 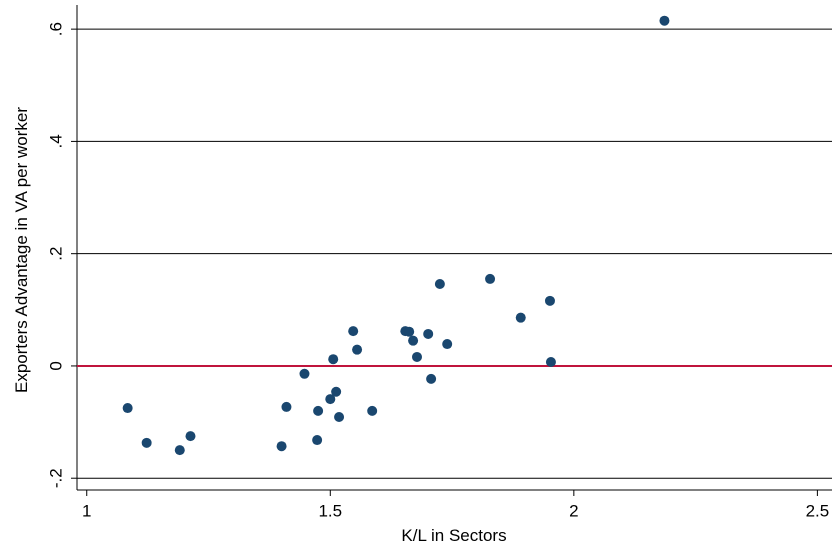 I want to click on y-tick-label: -.2, so click(x=55, y=478).